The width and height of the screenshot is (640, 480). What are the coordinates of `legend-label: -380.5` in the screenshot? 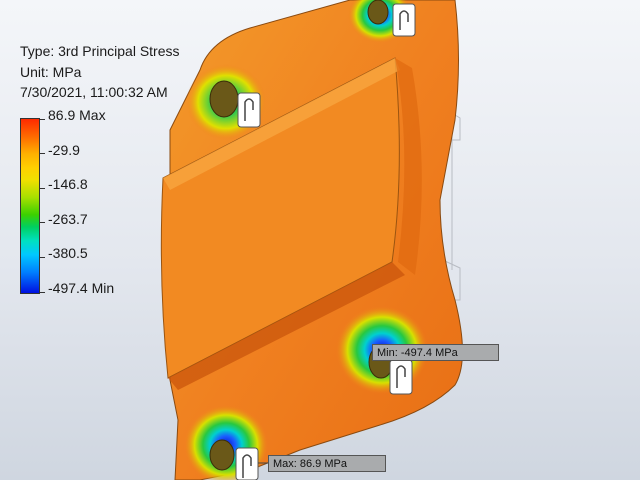 It's located at (68, 253).